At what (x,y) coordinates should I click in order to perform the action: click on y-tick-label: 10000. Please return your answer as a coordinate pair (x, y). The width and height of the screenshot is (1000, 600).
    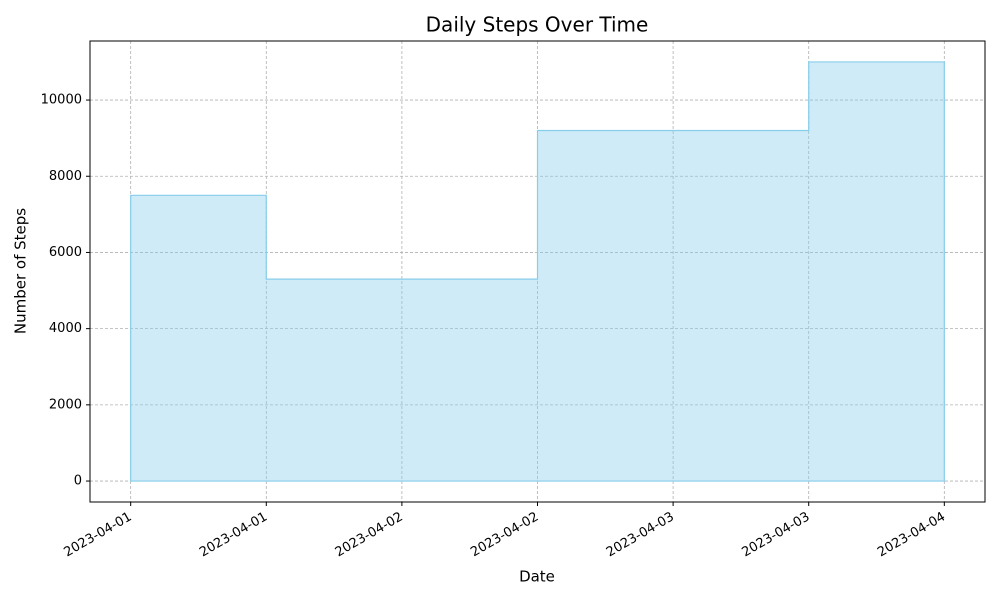
    Looking at the image, I should click on (61, 100).